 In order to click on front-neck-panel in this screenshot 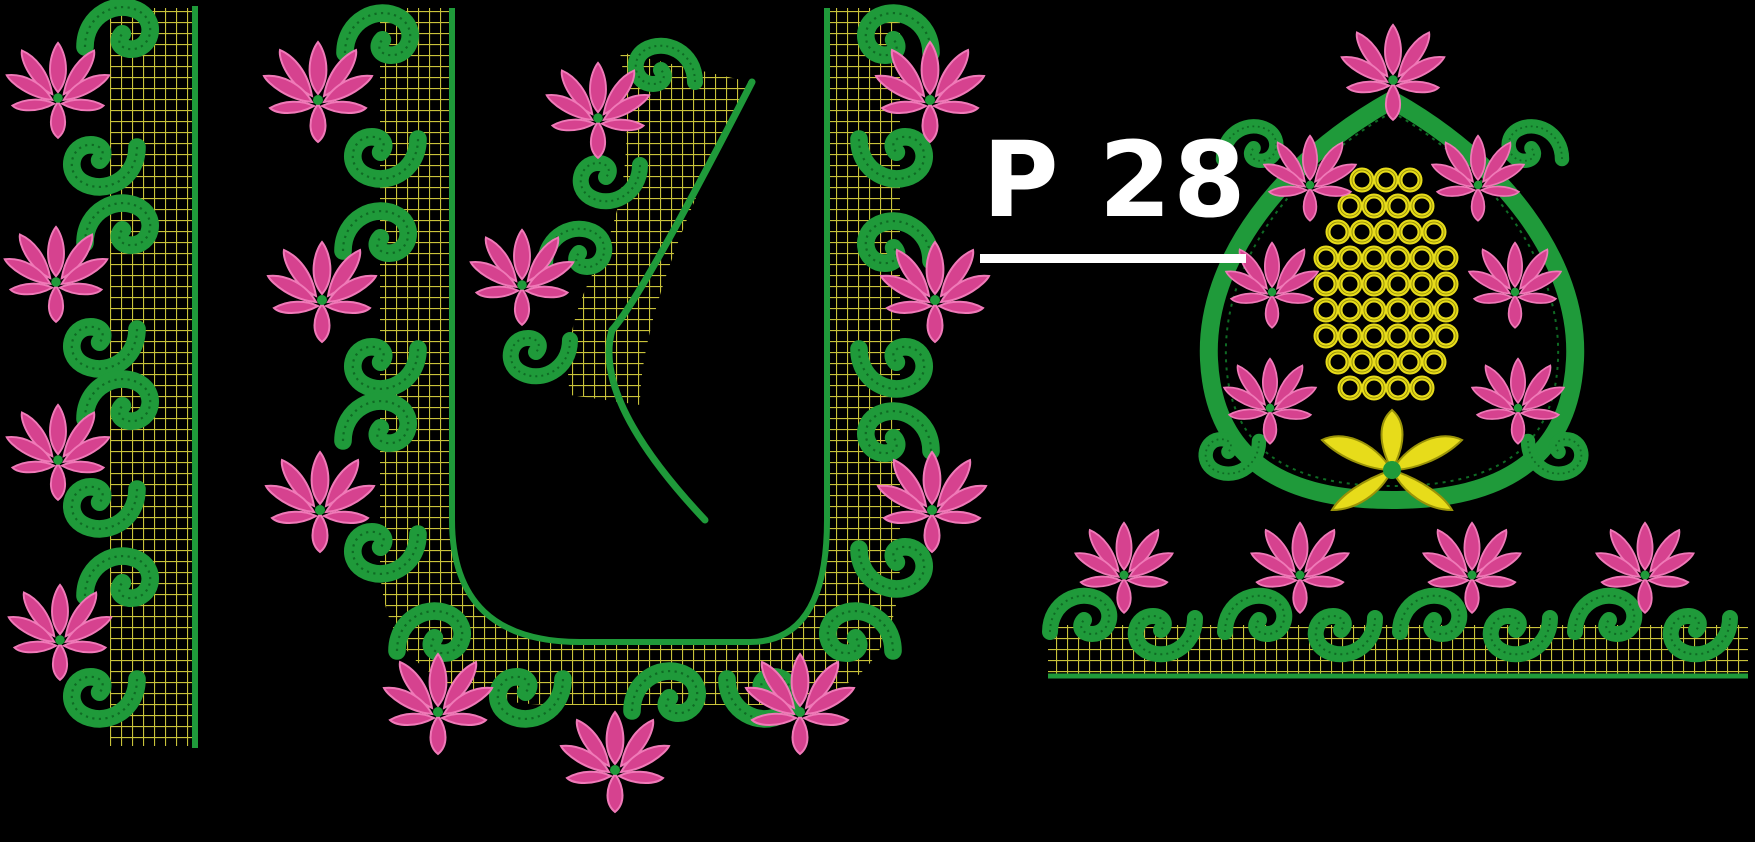, I will do `click(612, 285)`.